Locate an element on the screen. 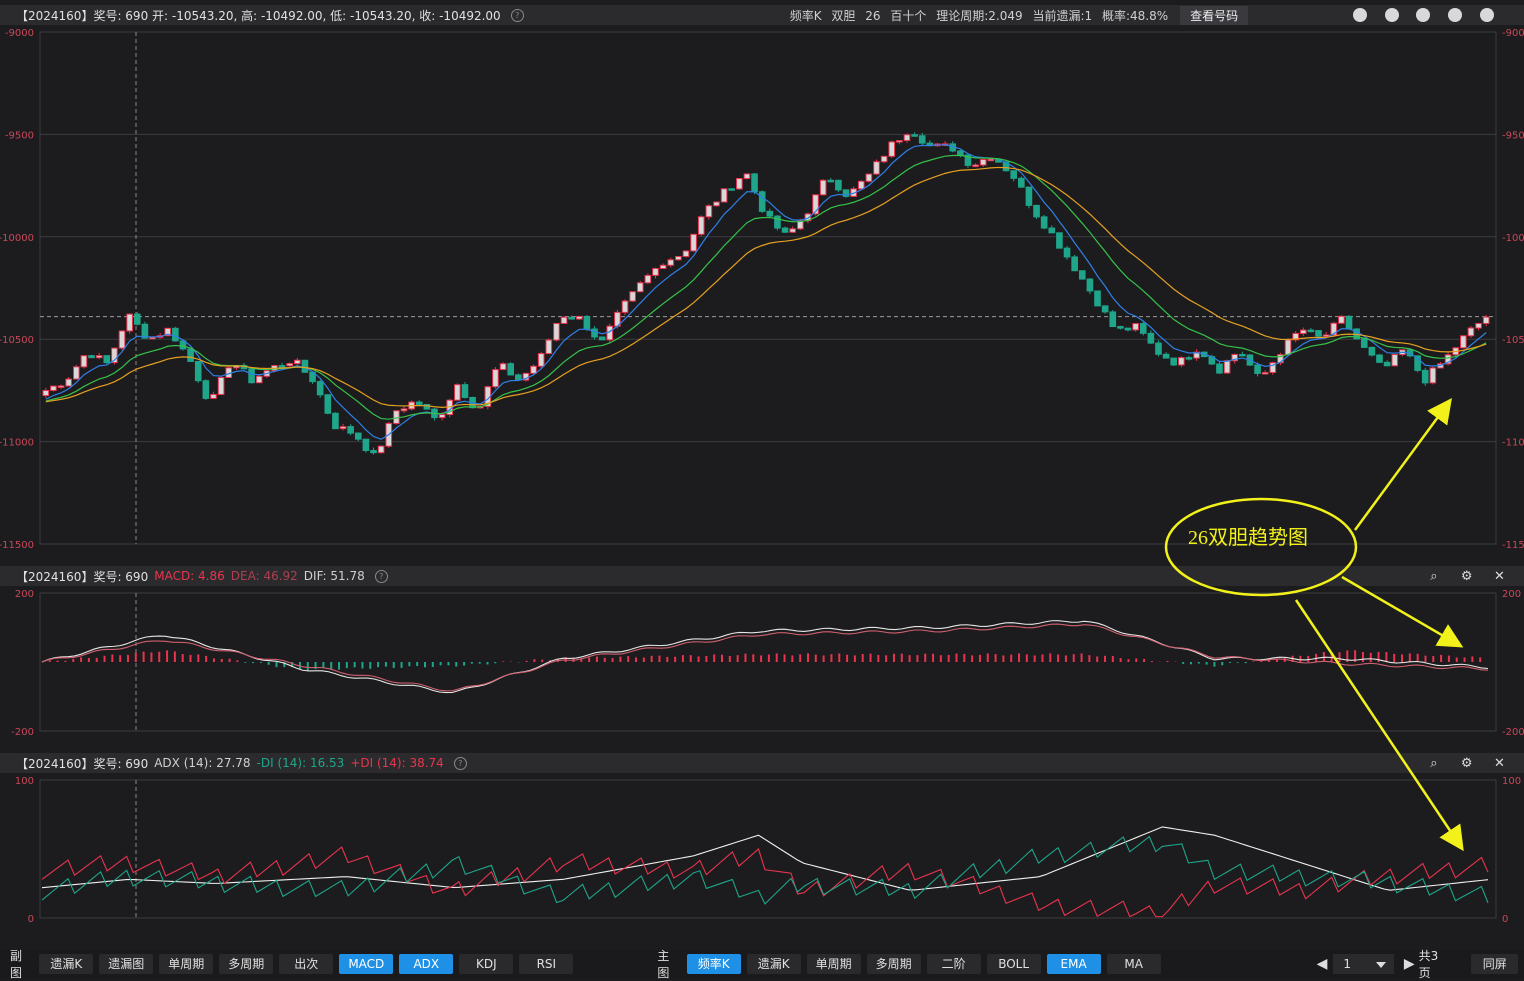 This screenshot has width=1524, height=981. up-icon is located at coordinates (1423, 15).